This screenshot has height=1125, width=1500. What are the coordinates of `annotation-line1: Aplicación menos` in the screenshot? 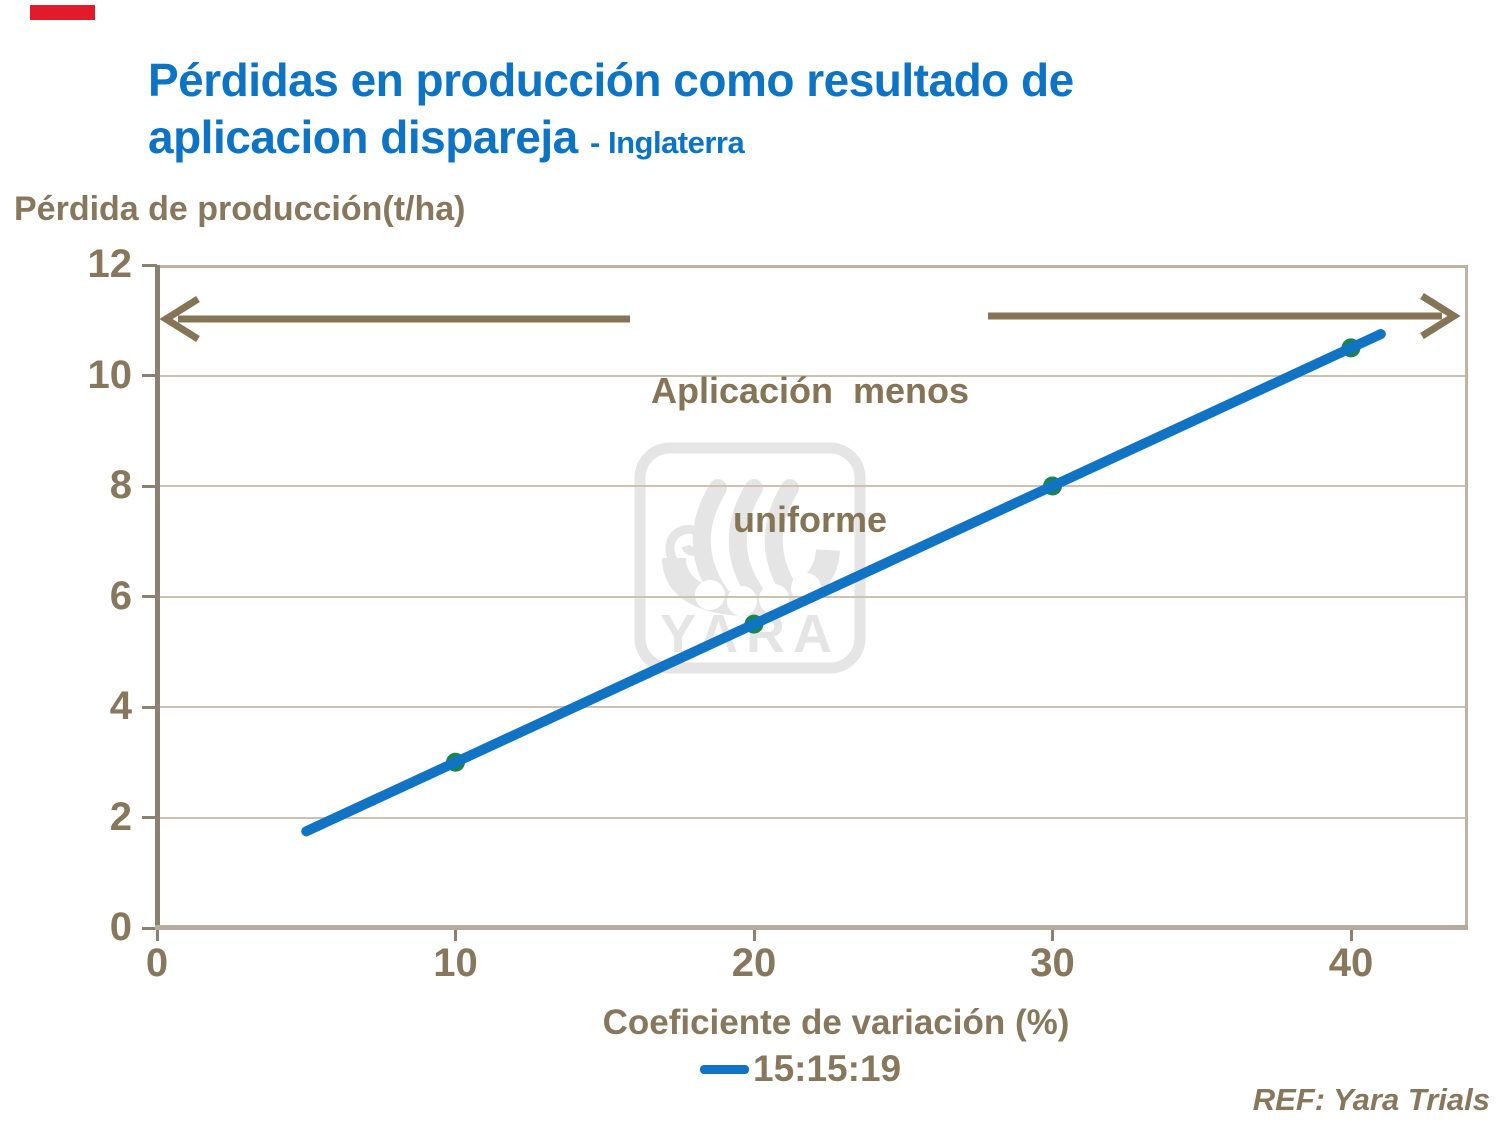 It's located at (810, 390).